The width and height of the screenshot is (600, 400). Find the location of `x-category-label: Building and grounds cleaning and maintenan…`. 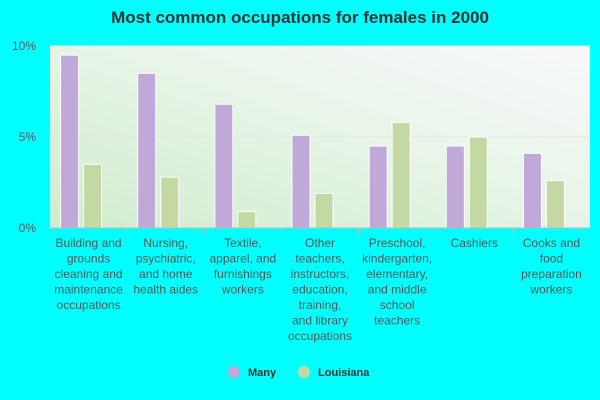

x-category-label: Building and grounds cleaning and maintenan… is located at coordinates (88, 274).